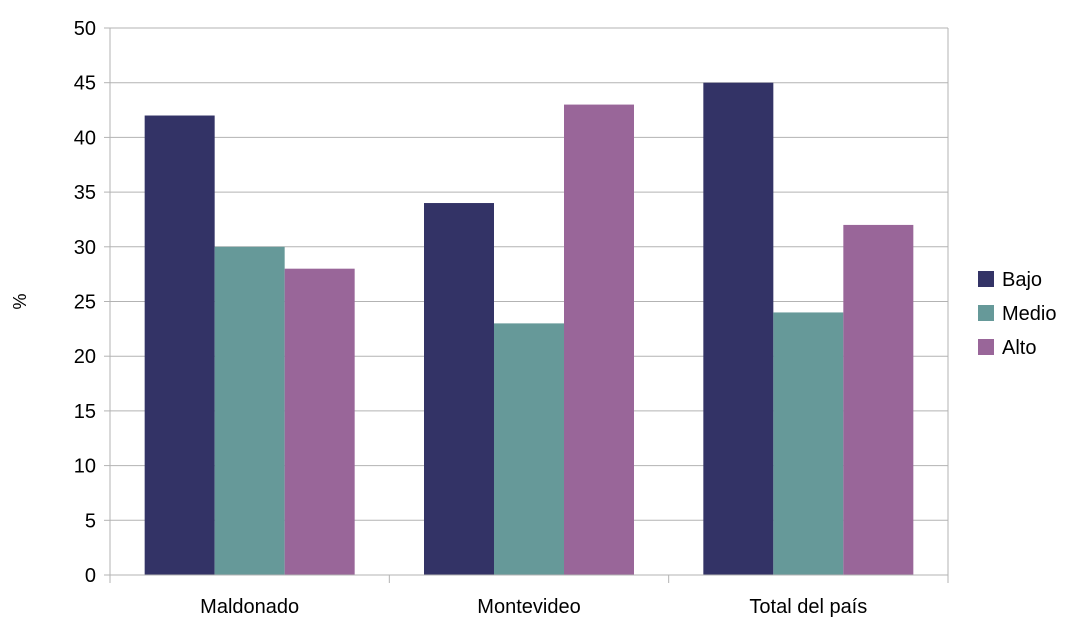 The image size is (1075, 621). I want to click on y-tick-label: 45, so click(85, 84).